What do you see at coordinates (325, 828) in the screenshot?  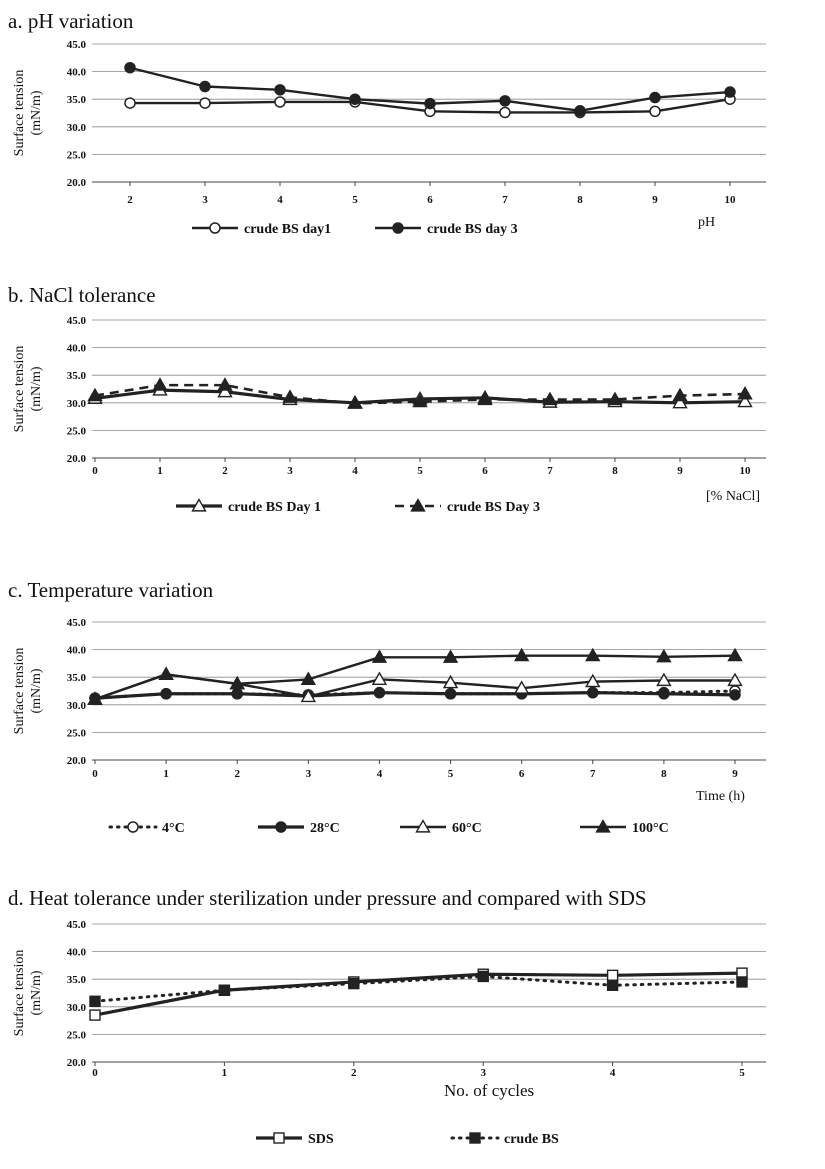 I see `legend-label: 28°C` at bounding box center [325, 828].